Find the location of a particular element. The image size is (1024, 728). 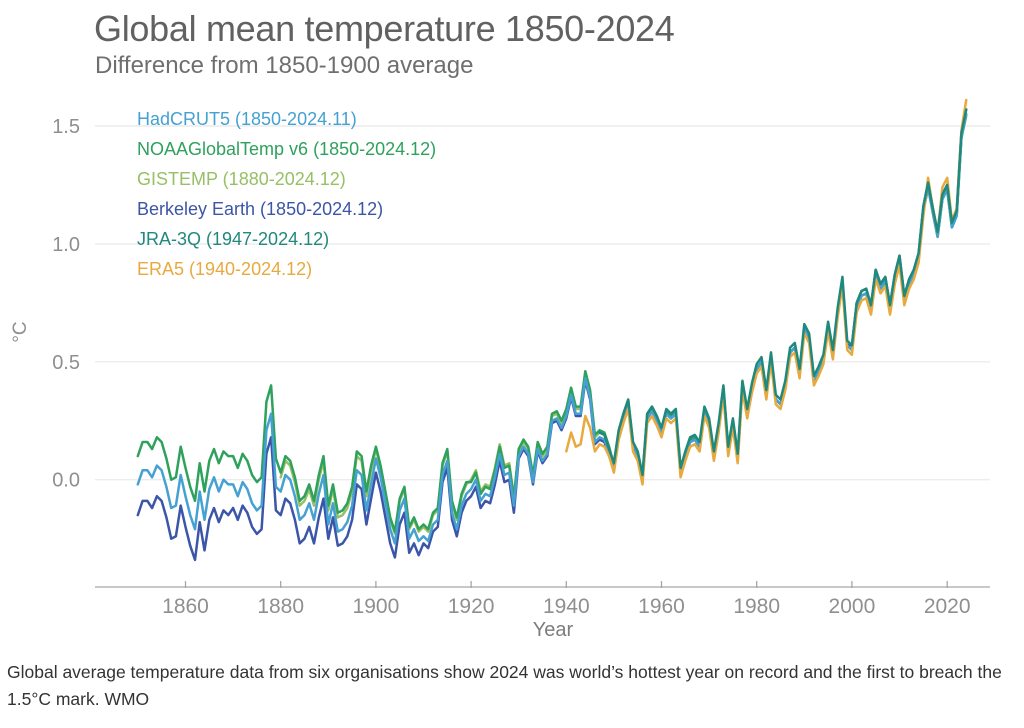

svg-text: 1880 is located at coordinates (280, 606).